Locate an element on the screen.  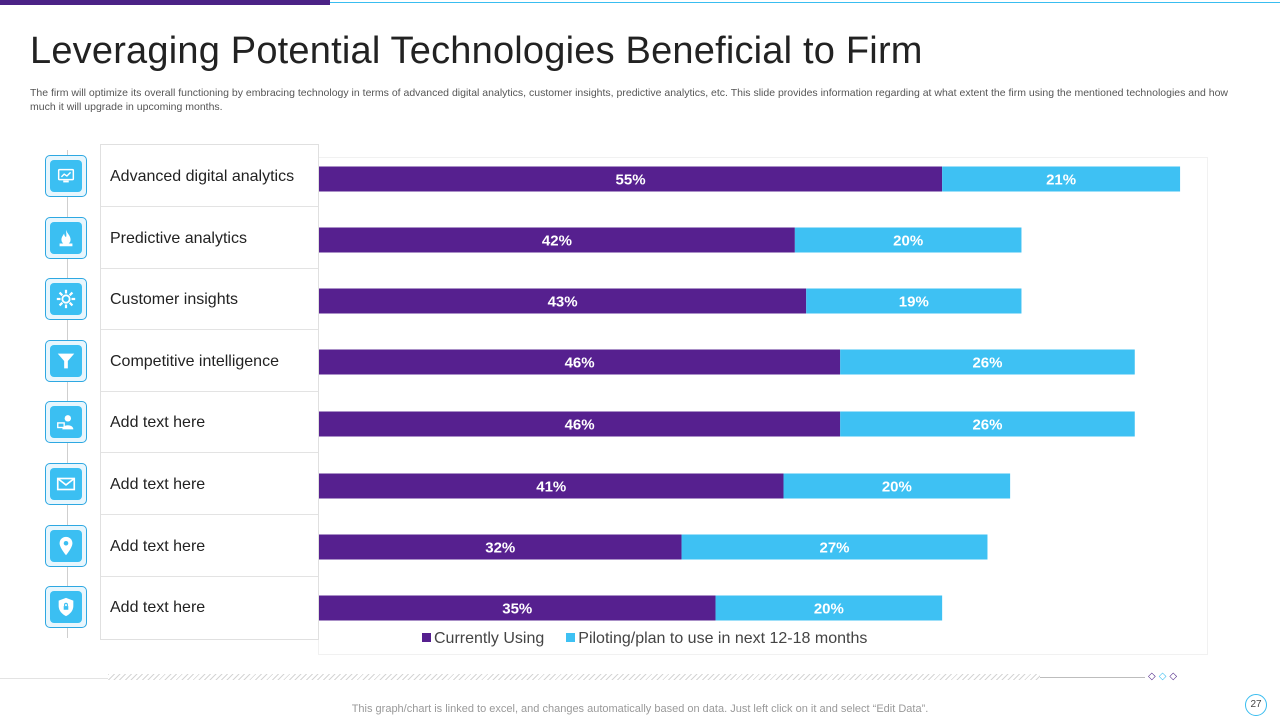
legend-swatch-piloting is located at coordinates (571, 637).